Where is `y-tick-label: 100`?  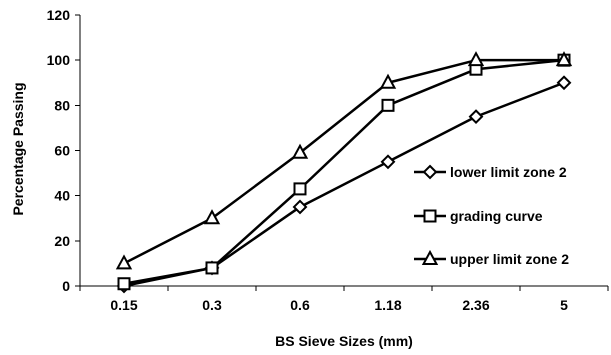 y-tick-label: 100 is located at coordinates (59, 60).